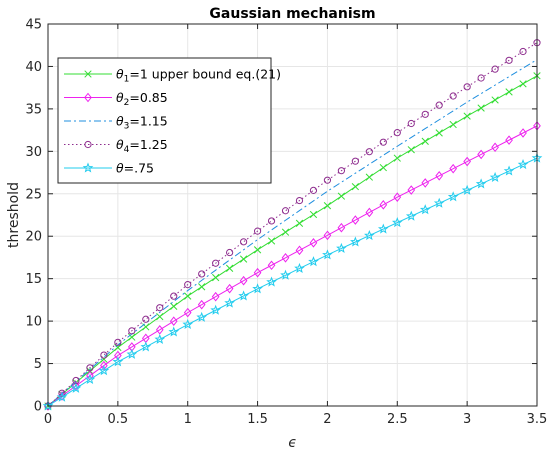 This screenshot has height=455, width=550. What do you see at coordinates (292, 14) in the screenshot?
I see `chart-title: Gaussian mechanism` at bounding box center [292, 14].